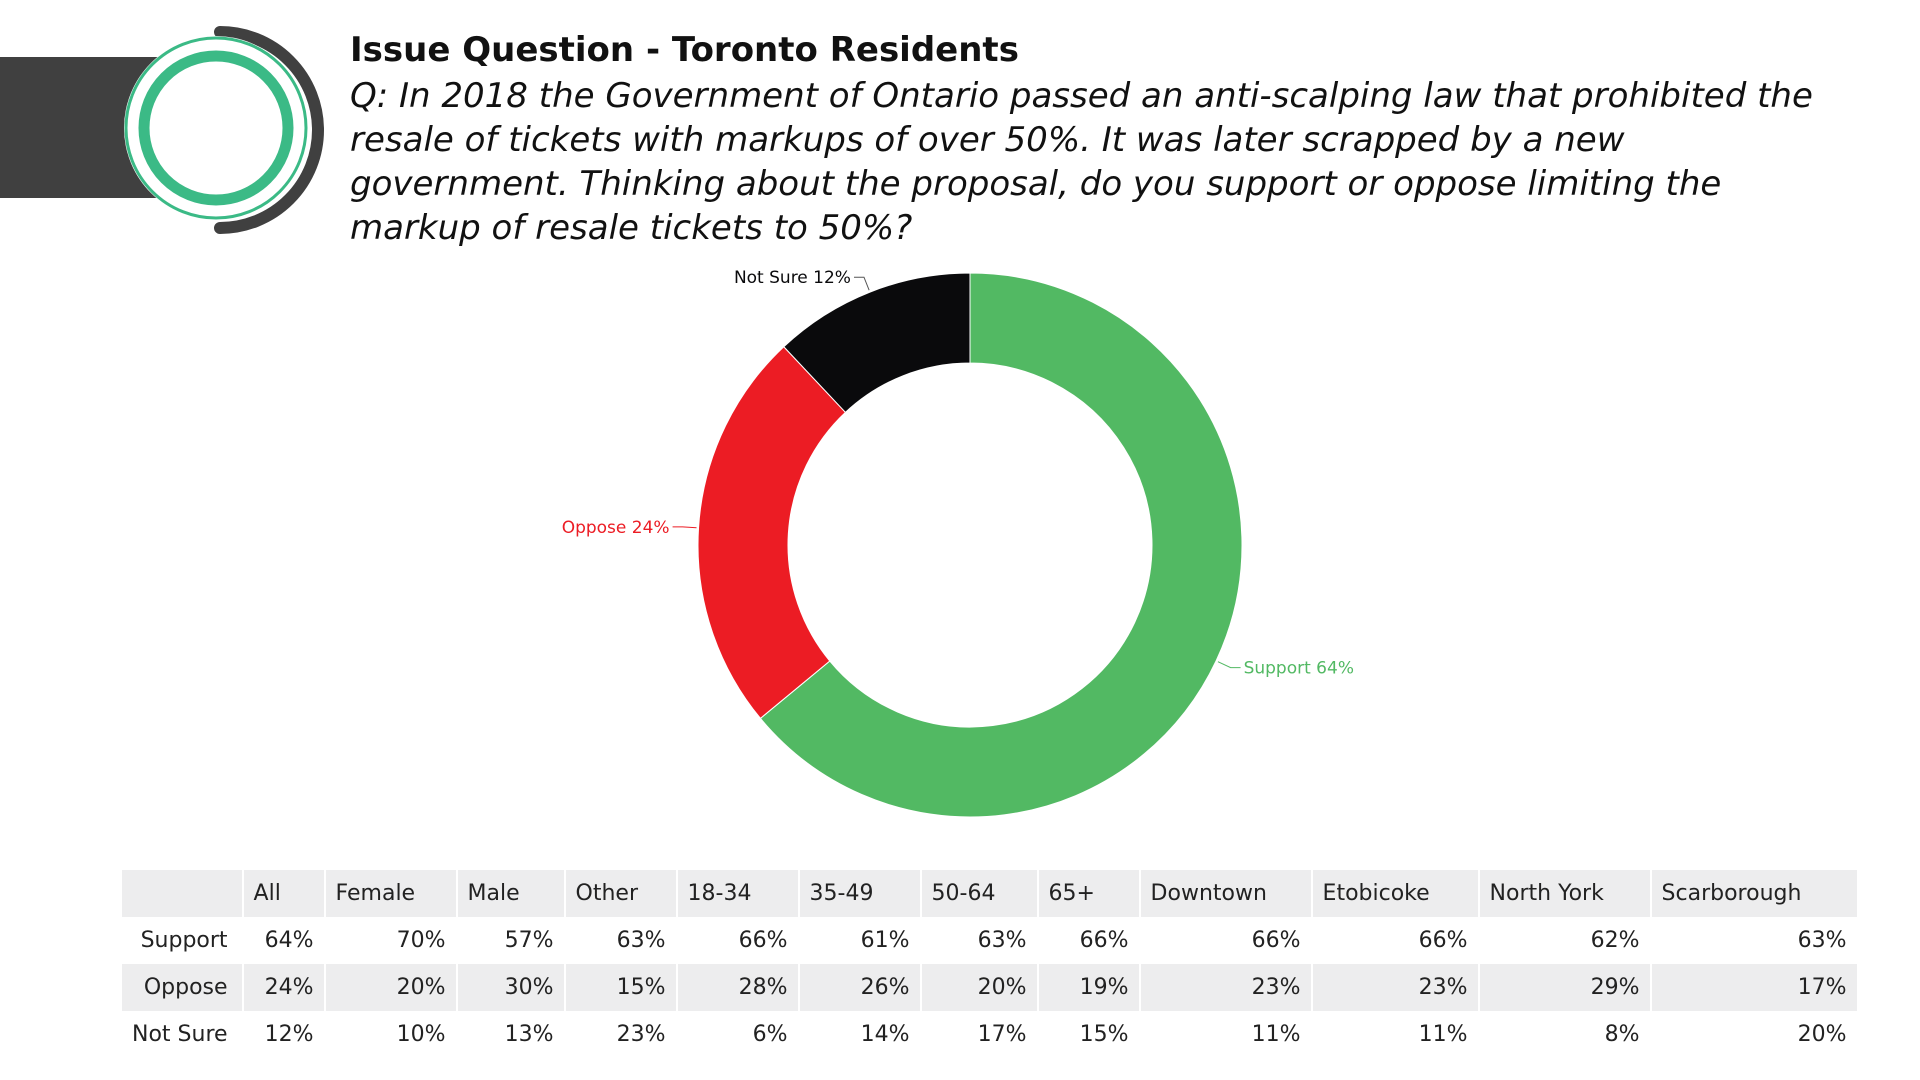 The image size is (1920, 1080). Describe the element at coordinates (284, 940) in the screenshot. I see `table-cell: 64%` at that location.